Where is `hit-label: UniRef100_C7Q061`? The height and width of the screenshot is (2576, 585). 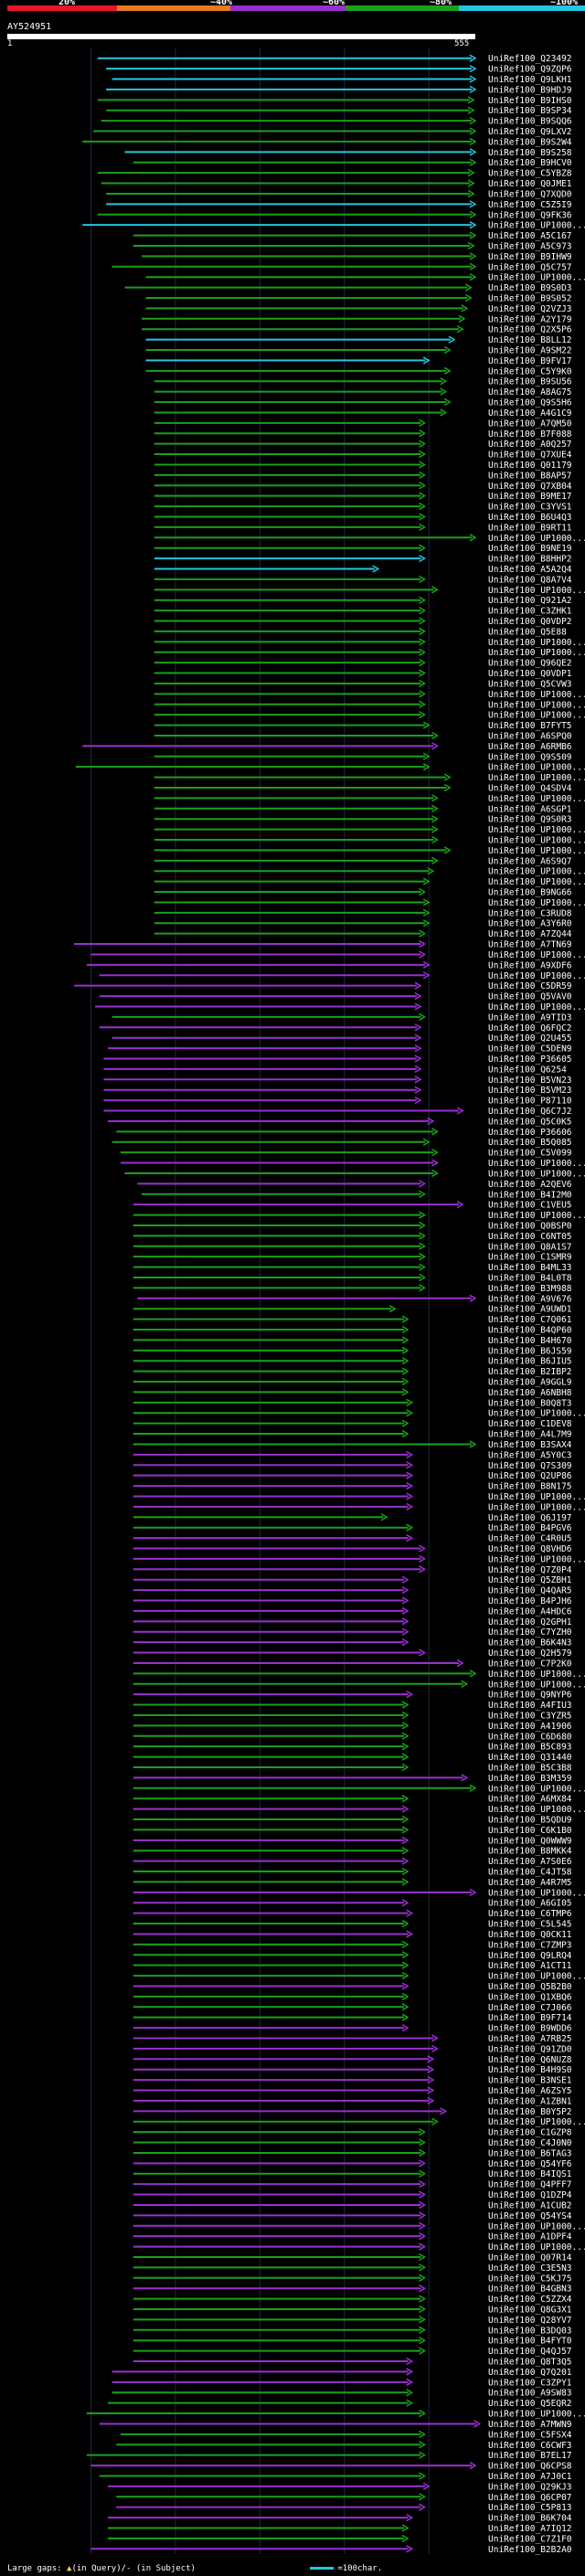
hit-label: UniRef100_C7Q061 is located at coordinates (530, 1320).